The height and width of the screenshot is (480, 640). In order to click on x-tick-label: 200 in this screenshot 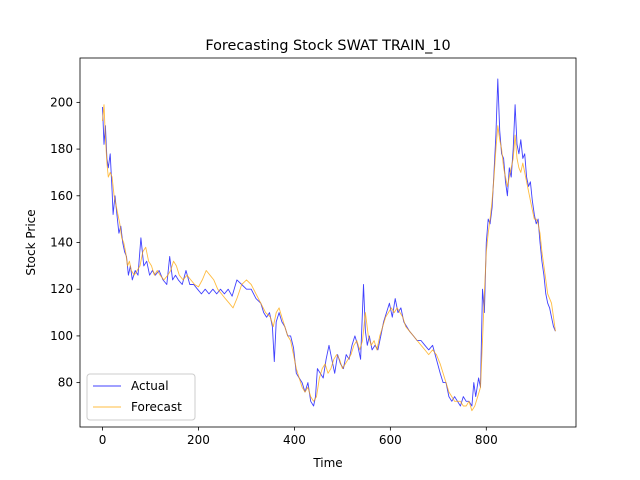, I will do `click(198, 440)`.